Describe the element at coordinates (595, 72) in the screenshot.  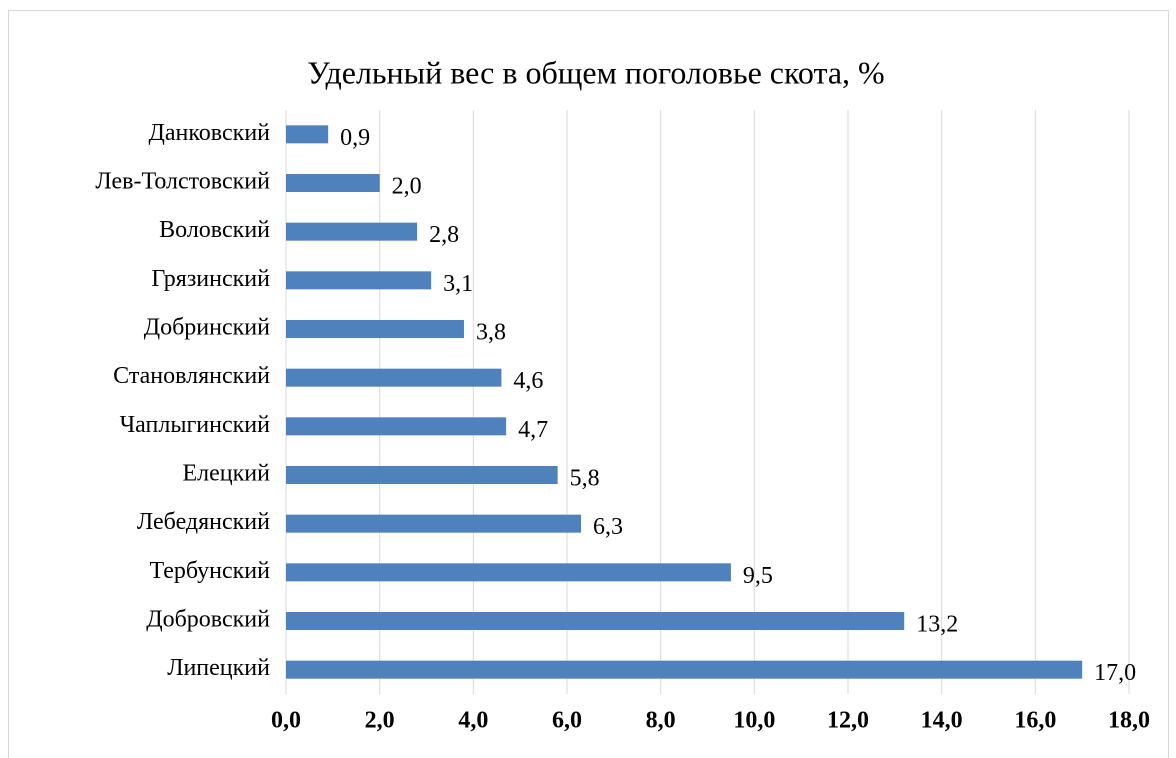
I see `chart-title: Удельный вес в общем поголовье скота, %` at that location.